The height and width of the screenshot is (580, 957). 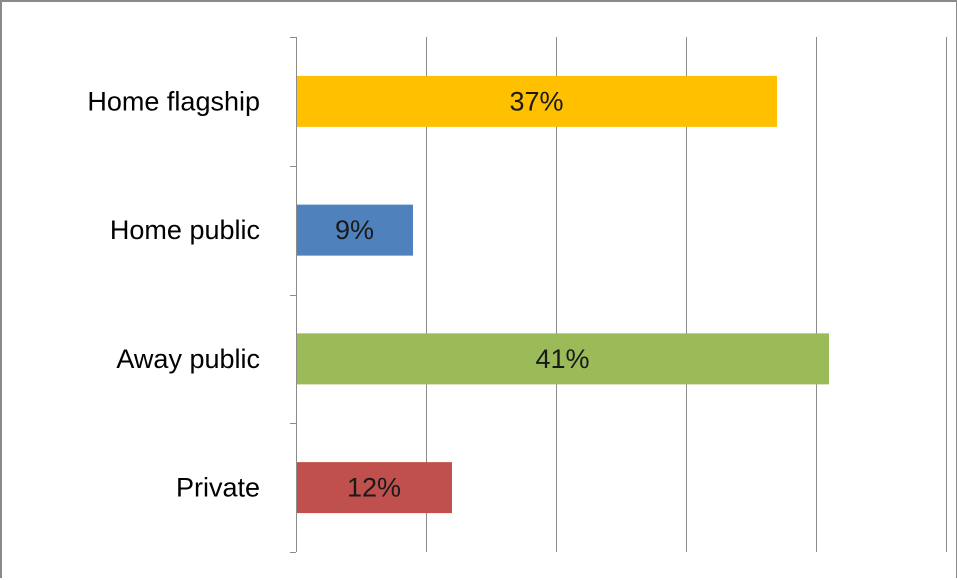 What do you see at coordinates (188, 359) in the screenshot?
I see `category-label: Away public` at bounding box center [188, 359].